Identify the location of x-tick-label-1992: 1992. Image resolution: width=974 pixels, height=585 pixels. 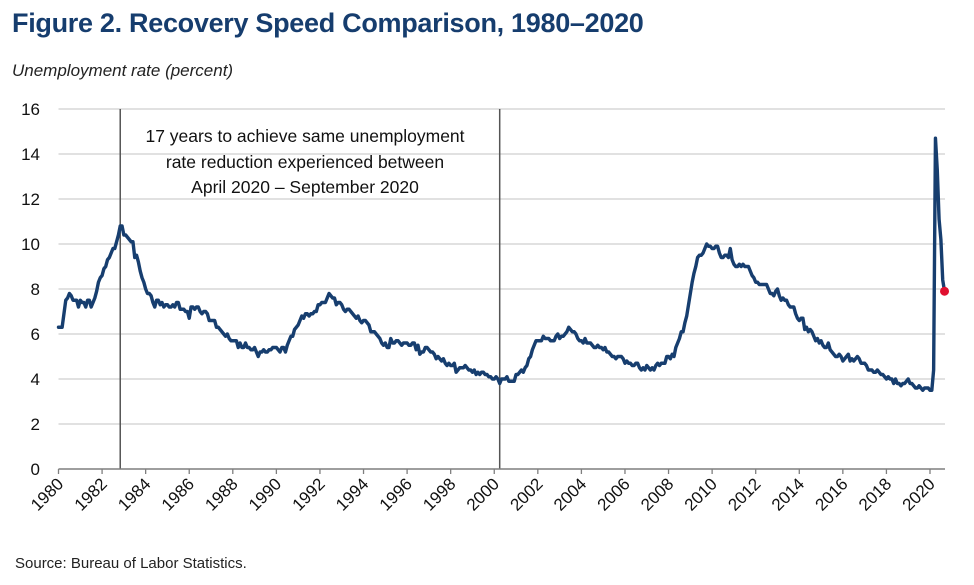
(309, 494).